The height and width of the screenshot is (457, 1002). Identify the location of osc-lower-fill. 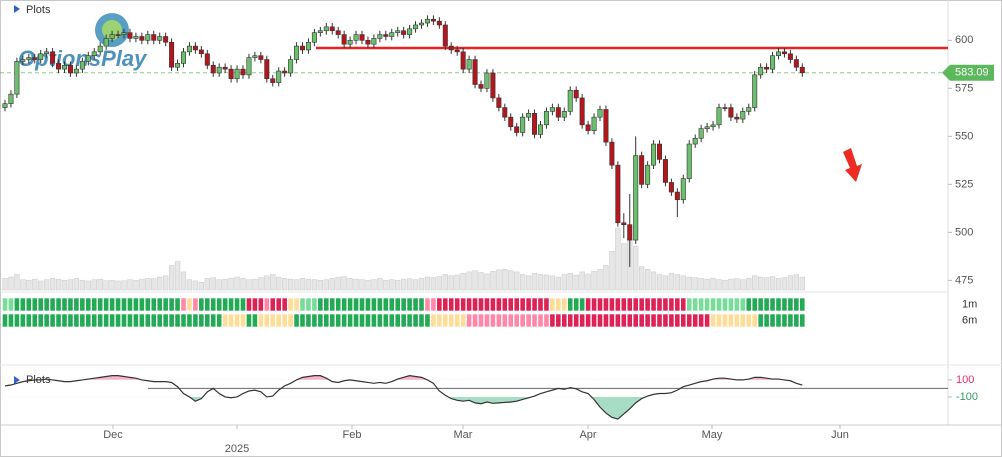
(417, 408).